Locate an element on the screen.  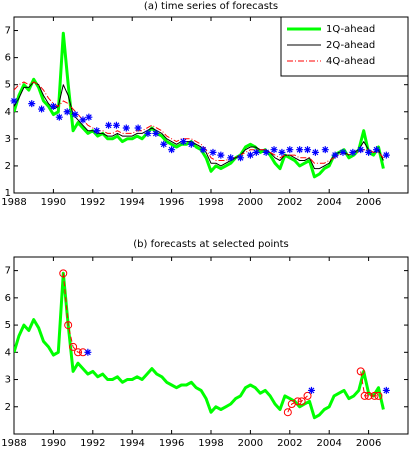
legend-label: 4Q-ahead is located at coordinates (350, 61).